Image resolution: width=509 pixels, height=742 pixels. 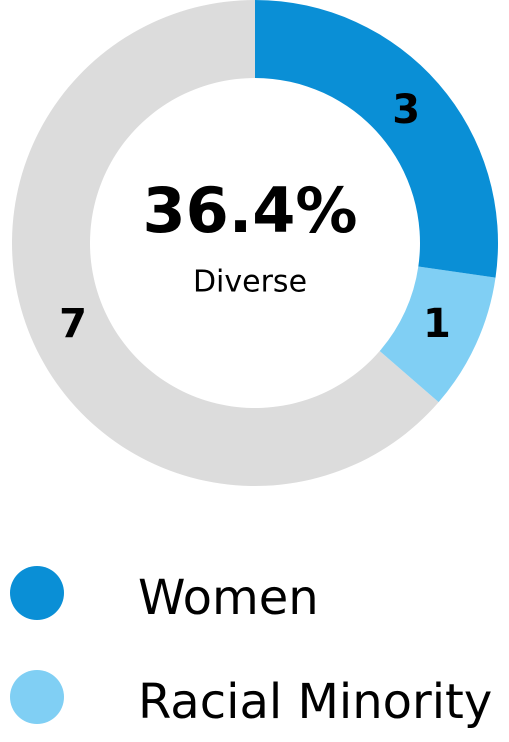 I want to click on donut-slice, so click(x=437, y=334).